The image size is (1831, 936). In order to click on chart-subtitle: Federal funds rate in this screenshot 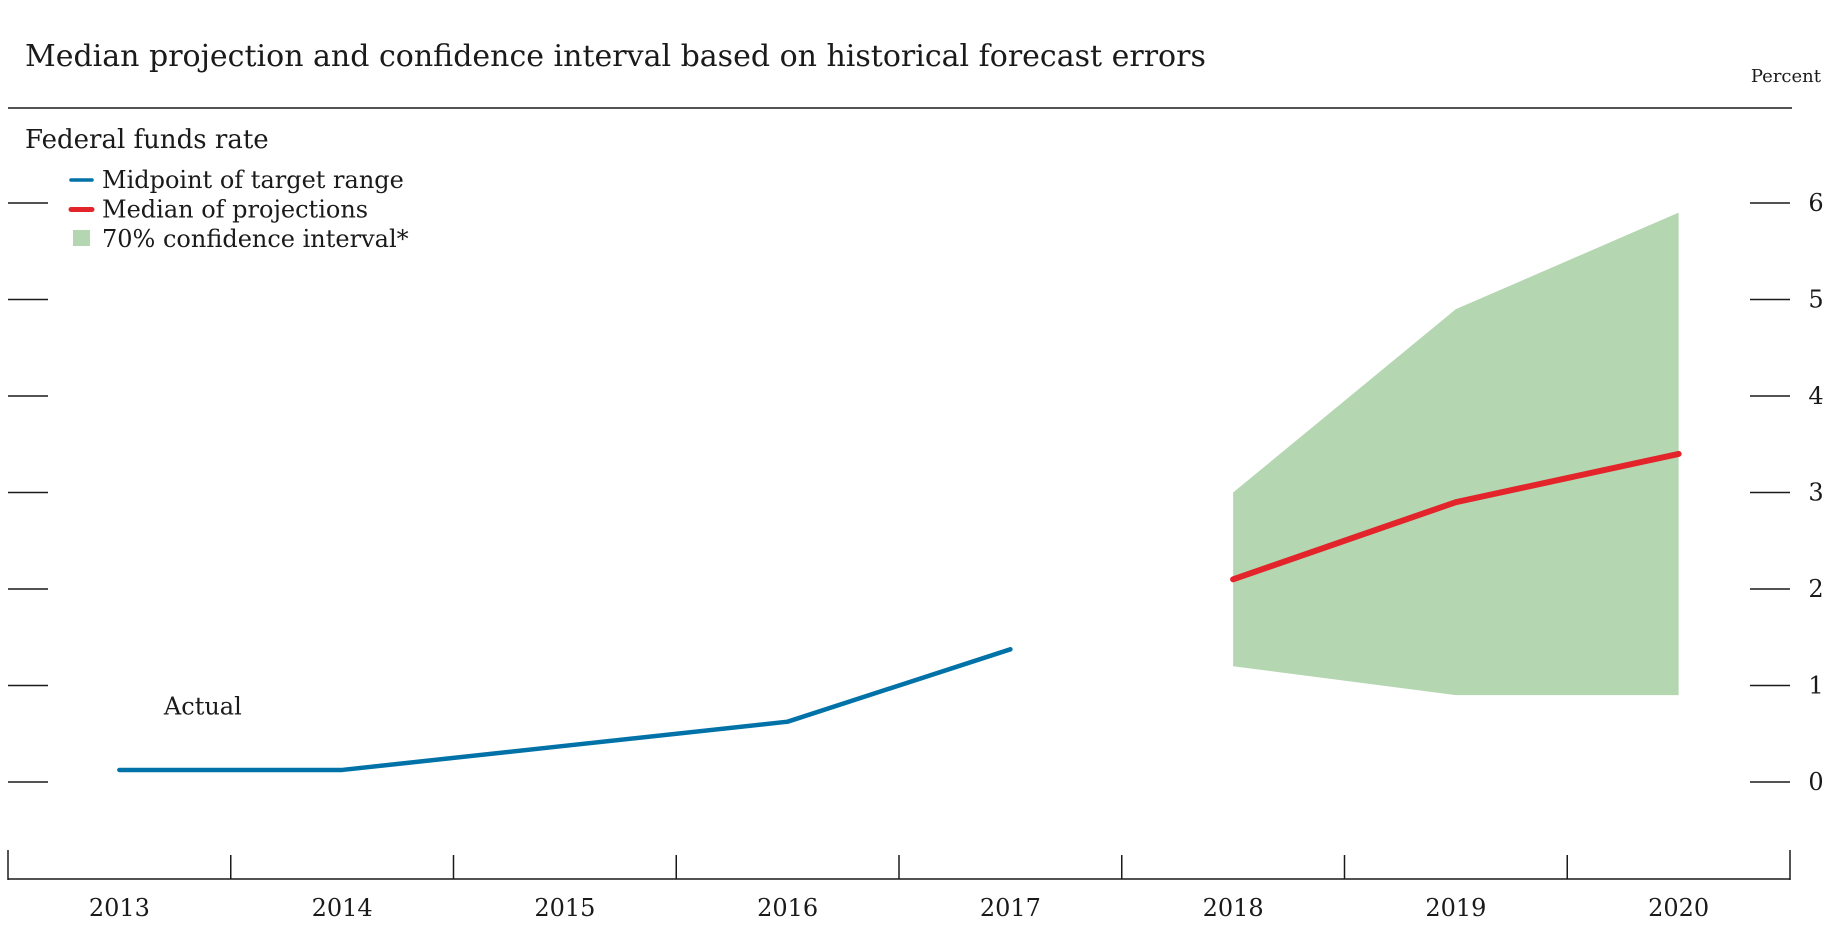, I will do `click(147, 140)`.